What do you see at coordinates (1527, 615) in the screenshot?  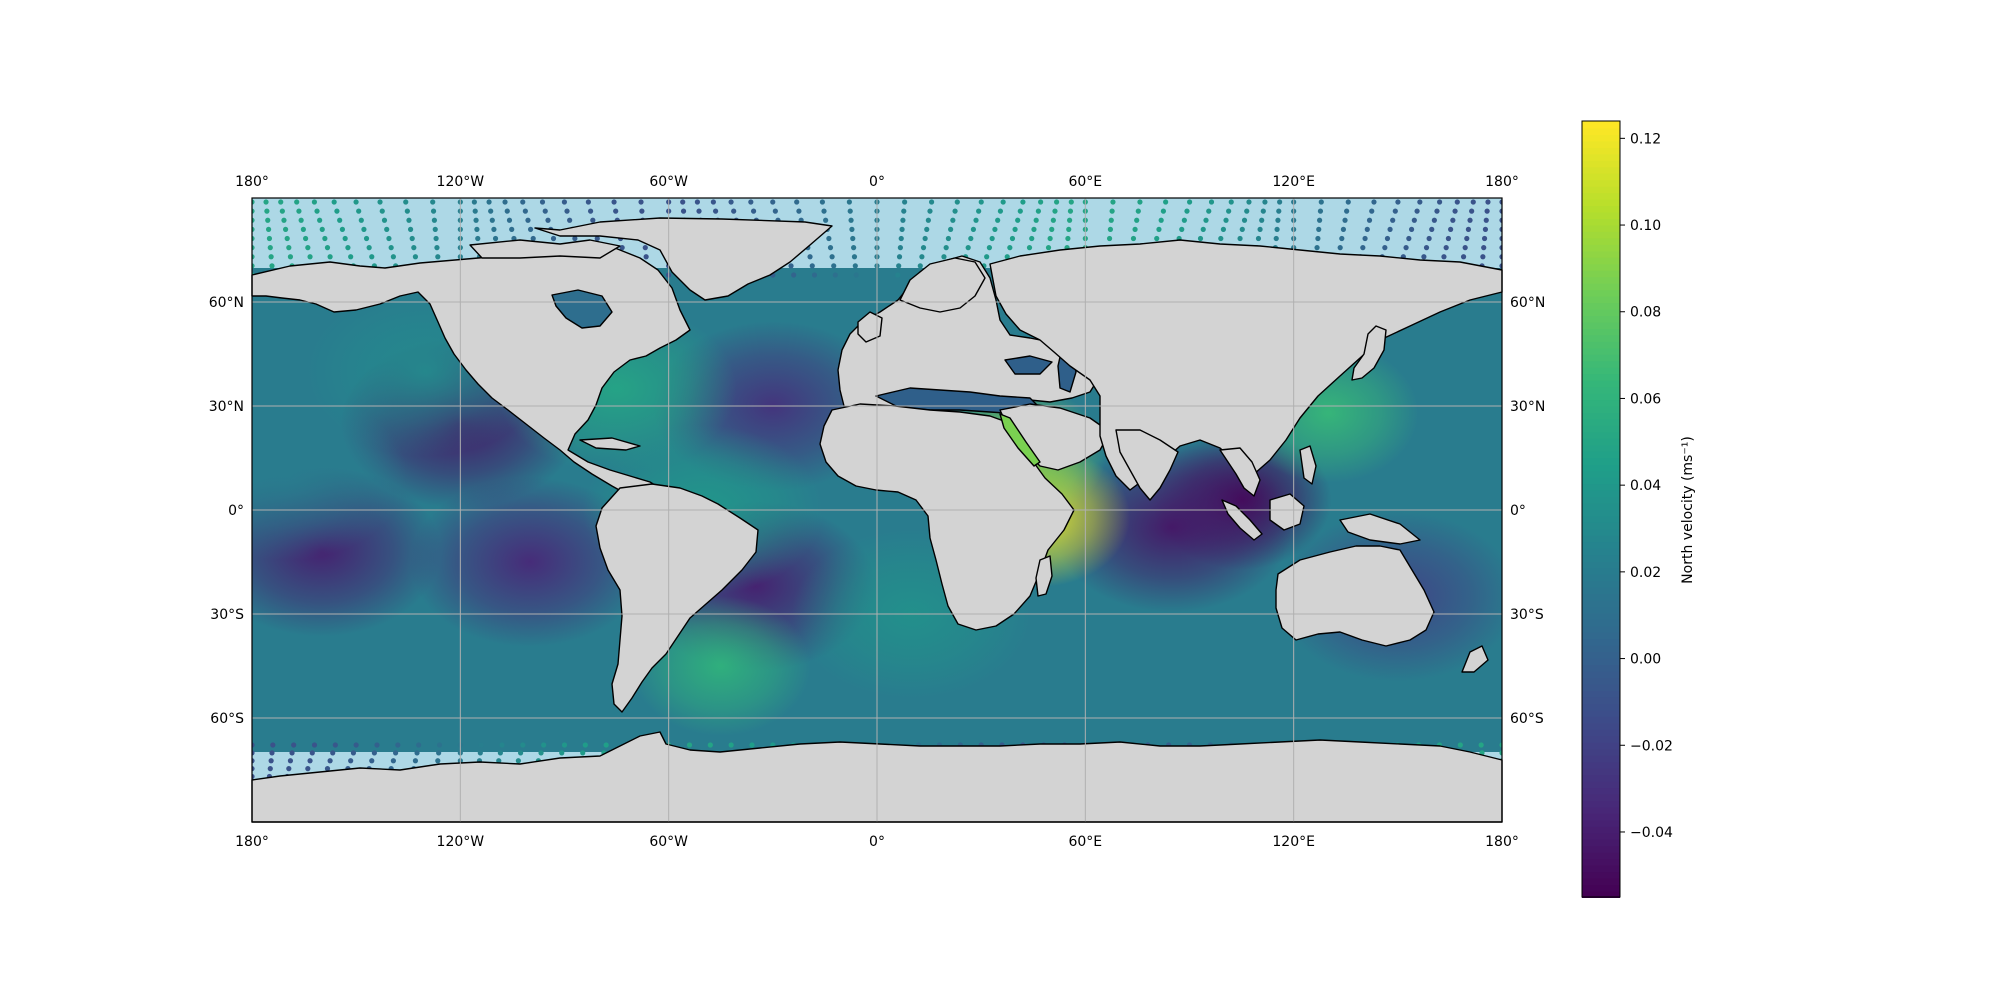 I see `lat-tick-label: 30°S` at bounding box center [1527, 615].